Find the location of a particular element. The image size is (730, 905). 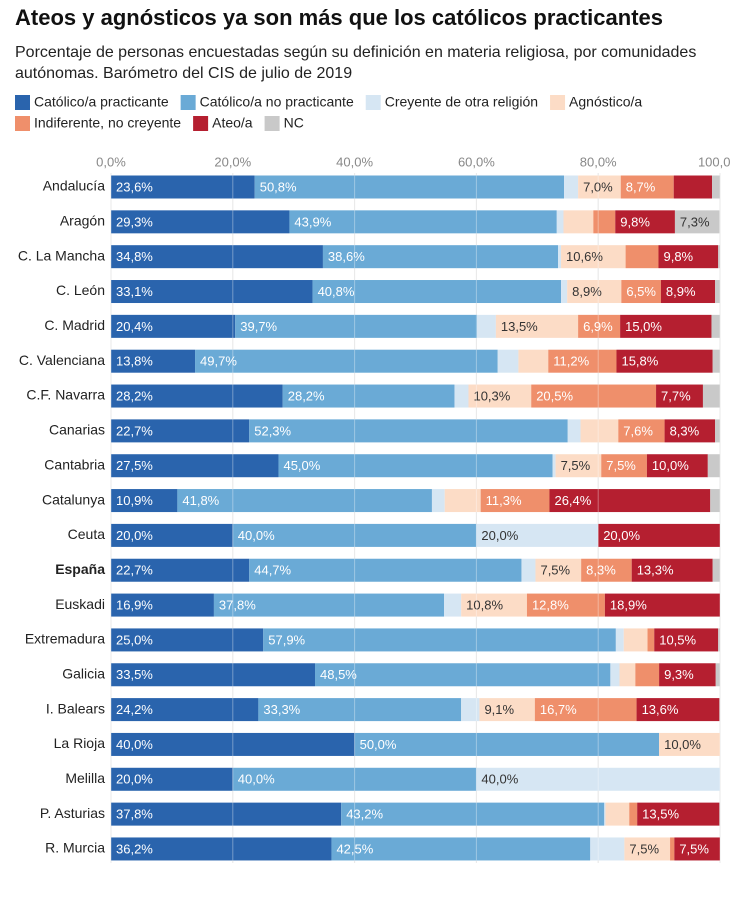

legend-item: Ateo/a is located at coordinates (223, 123).